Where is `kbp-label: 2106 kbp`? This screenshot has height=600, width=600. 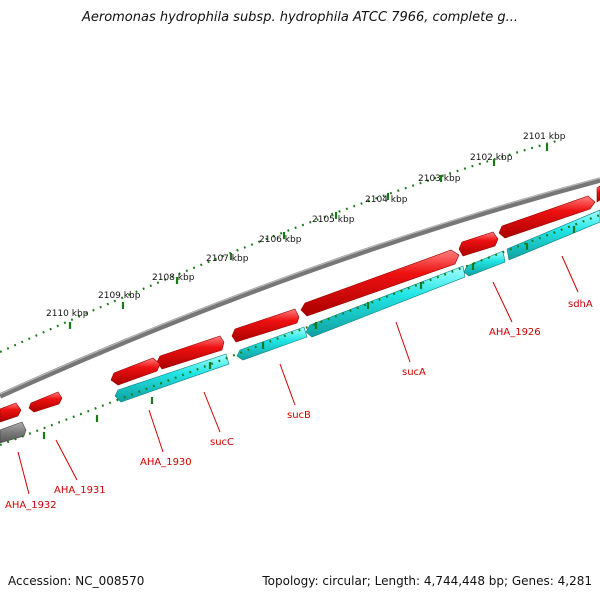
kbp-label: 2106 kbp is located at coordinates (280, 240).